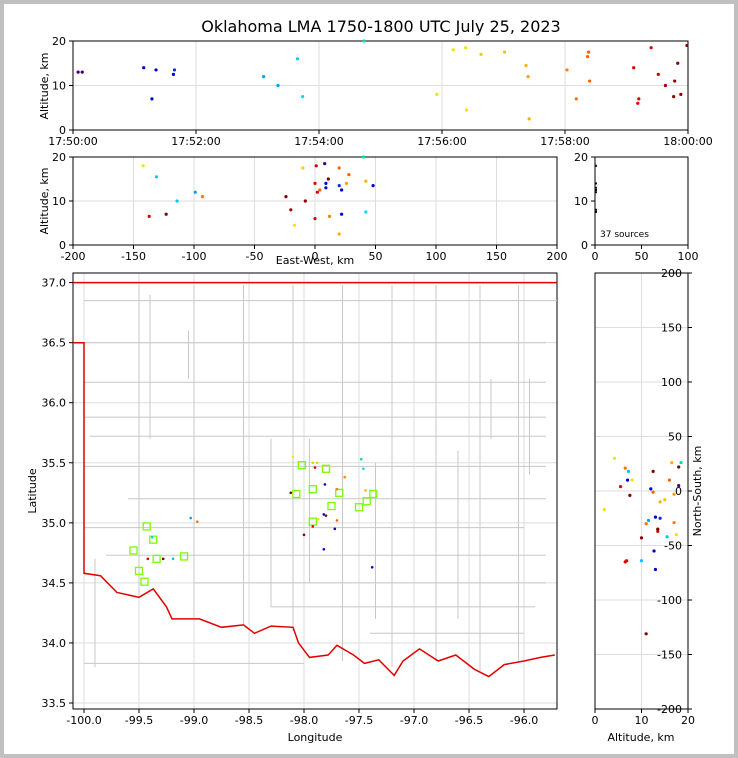  What do you see at coordinates (255, 256) in the screenshot?
I see `ew-x-tick-label: -50` at bounding box center [255, 256].